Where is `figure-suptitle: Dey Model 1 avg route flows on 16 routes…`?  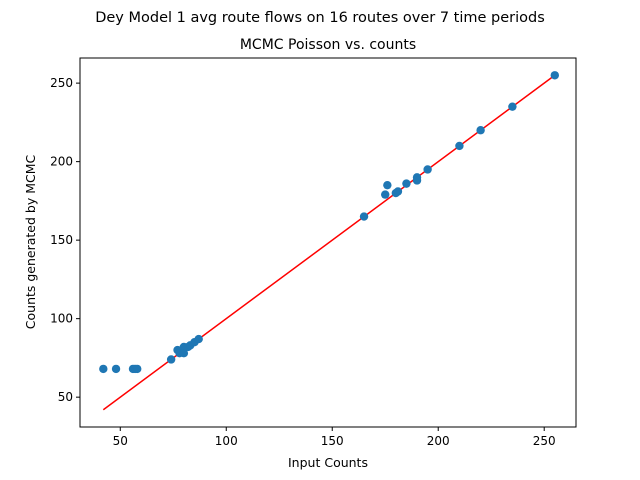 figure-suptitle: Dey Model 1 avg route flows on 16 routes… is located at coordinates (320, 18).